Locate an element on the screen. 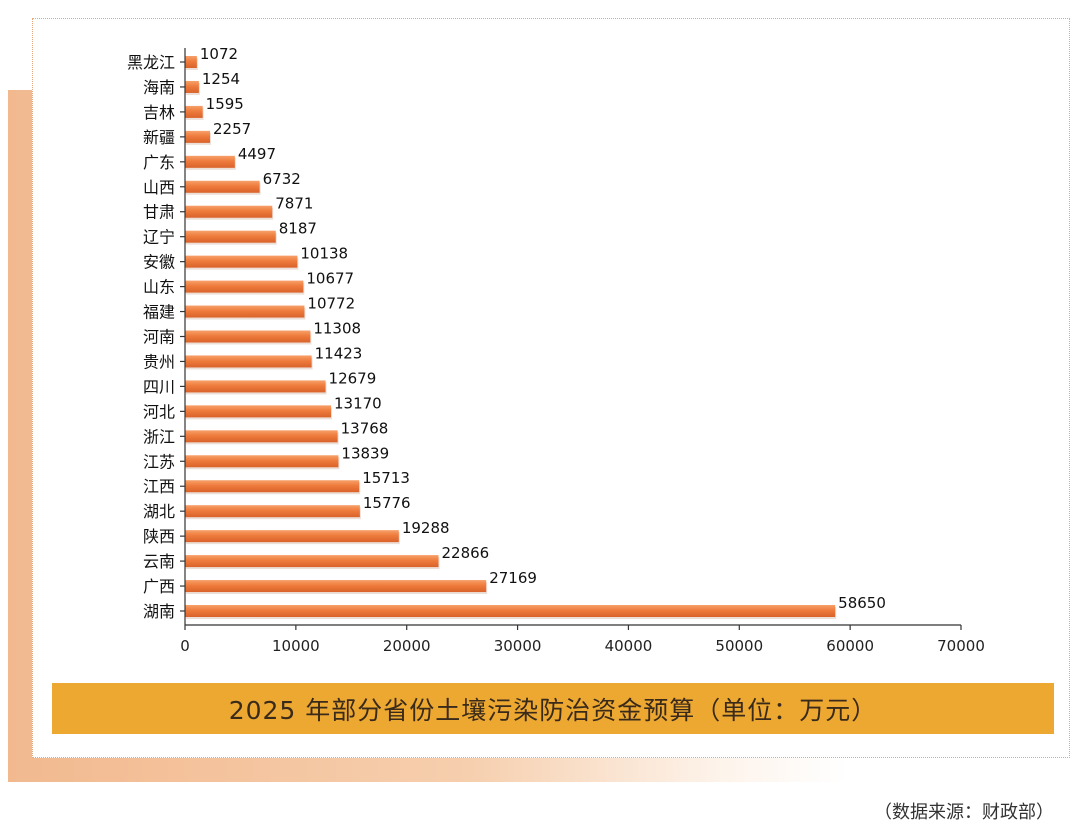 This screenshot has width=1080, height=829. value-label: 11423 is located at coordinates (339, 353).